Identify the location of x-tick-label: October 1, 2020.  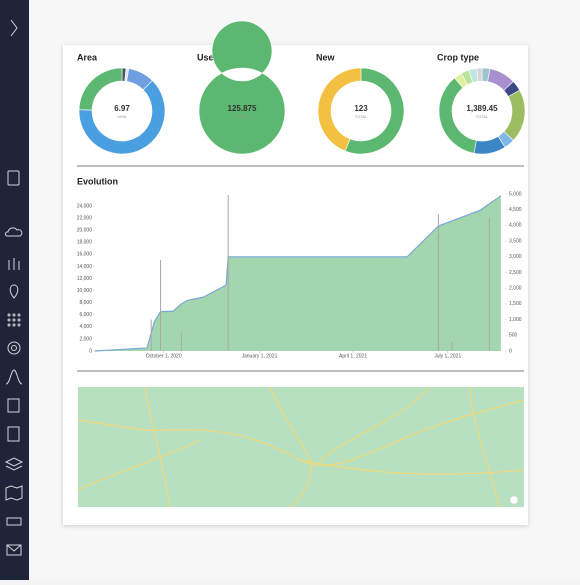
(164, 356).